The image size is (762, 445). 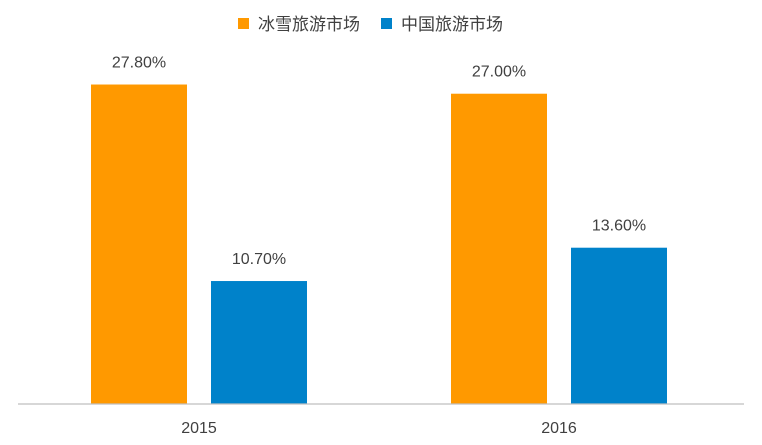 I want to click on data-label-2015-series-1: 27.80%, so click(x=139, y=63).